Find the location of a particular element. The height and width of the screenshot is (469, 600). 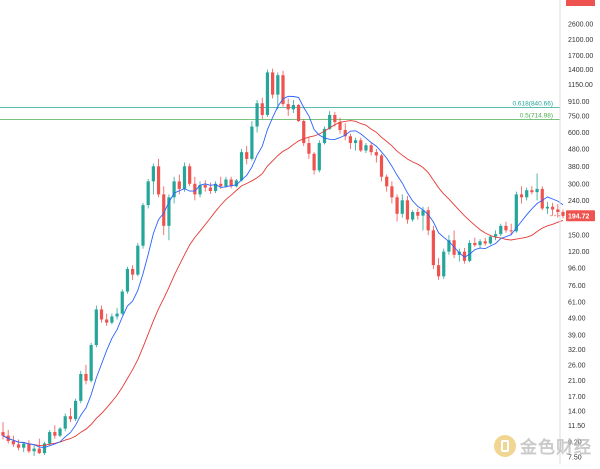

y-tick-label-13: 150.00 is located at coordinates (579, 236).